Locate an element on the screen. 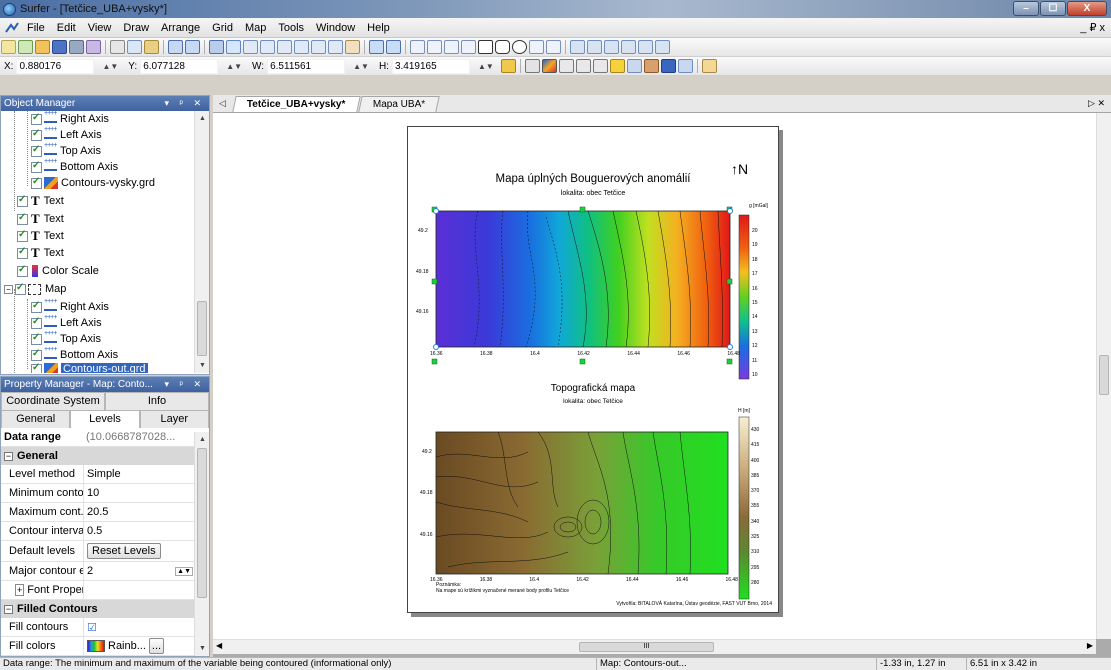 This screenshot has width=1111, height=670. redraw-icon is located at coordinates (393, 47).